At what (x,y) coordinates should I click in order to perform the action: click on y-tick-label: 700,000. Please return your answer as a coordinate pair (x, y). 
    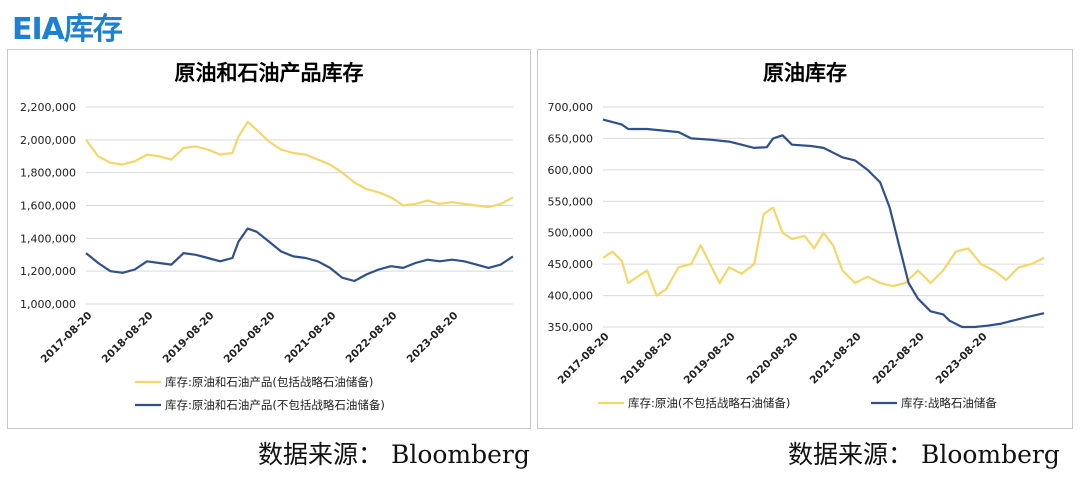
    Looking at the image, I should click on (571, 107).